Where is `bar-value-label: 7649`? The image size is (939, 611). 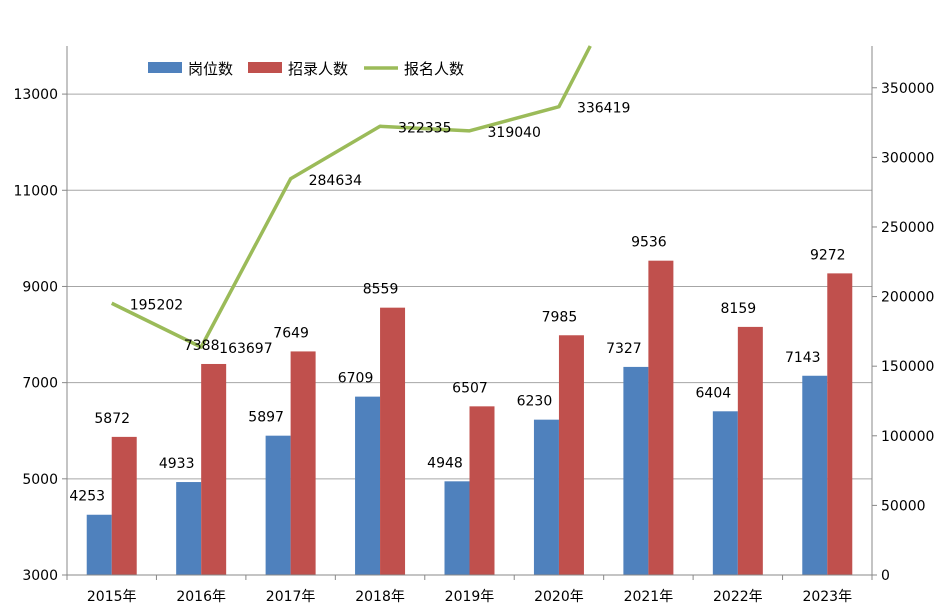 bar-value-label: 7649 is located at coordinates (291, 333).